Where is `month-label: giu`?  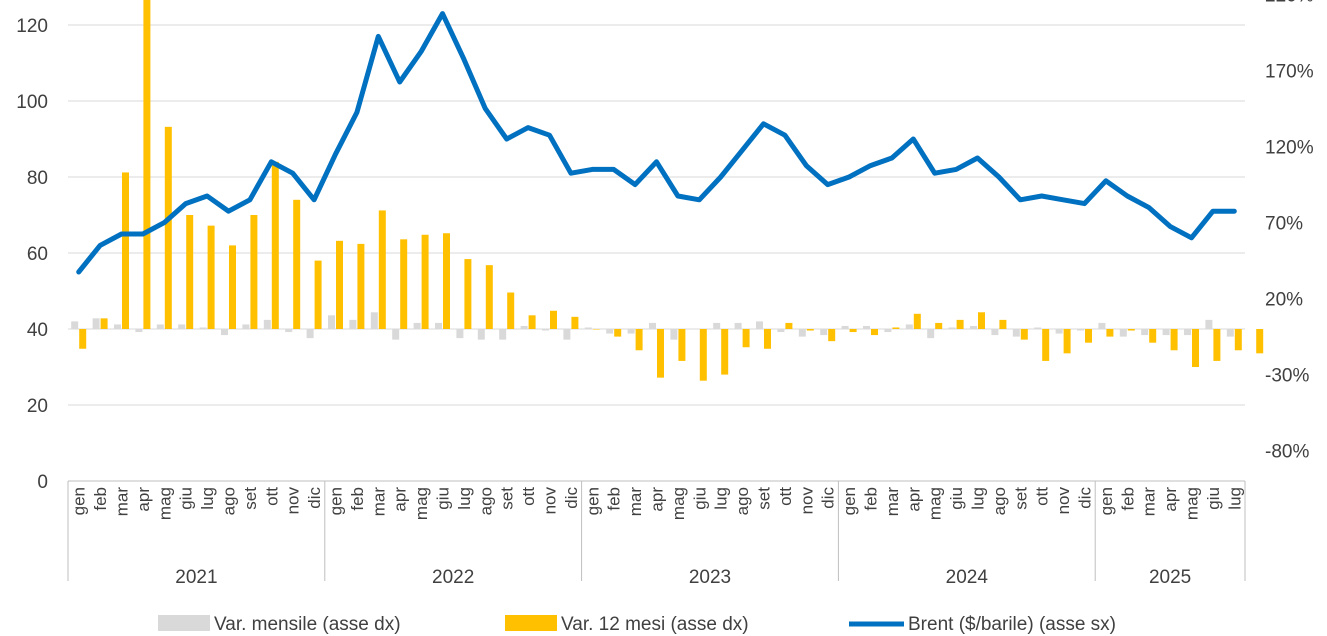 month-label: giu is located at coordinates (186, 498).